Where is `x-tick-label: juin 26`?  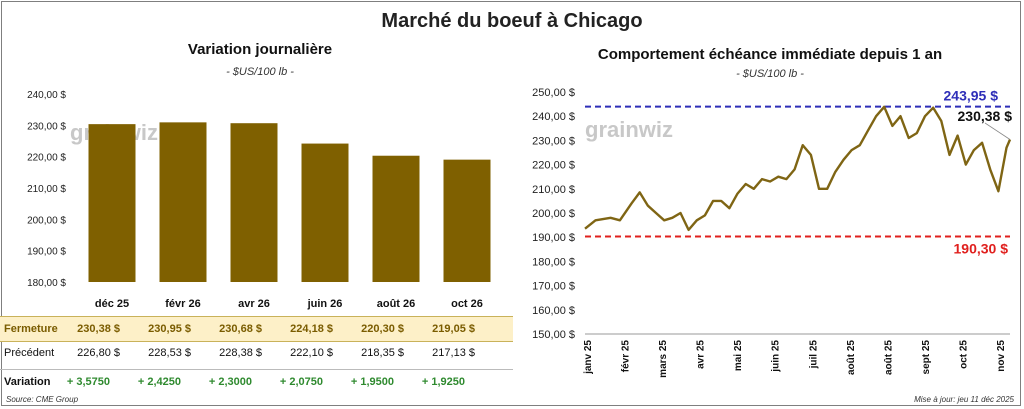 x-tick-label: juin 26 is located at coordinates (325, 304).